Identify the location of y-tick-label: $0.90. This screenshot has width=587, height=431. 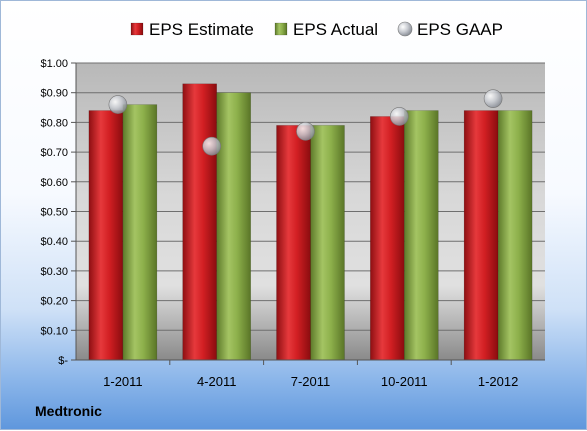
(54, 94).